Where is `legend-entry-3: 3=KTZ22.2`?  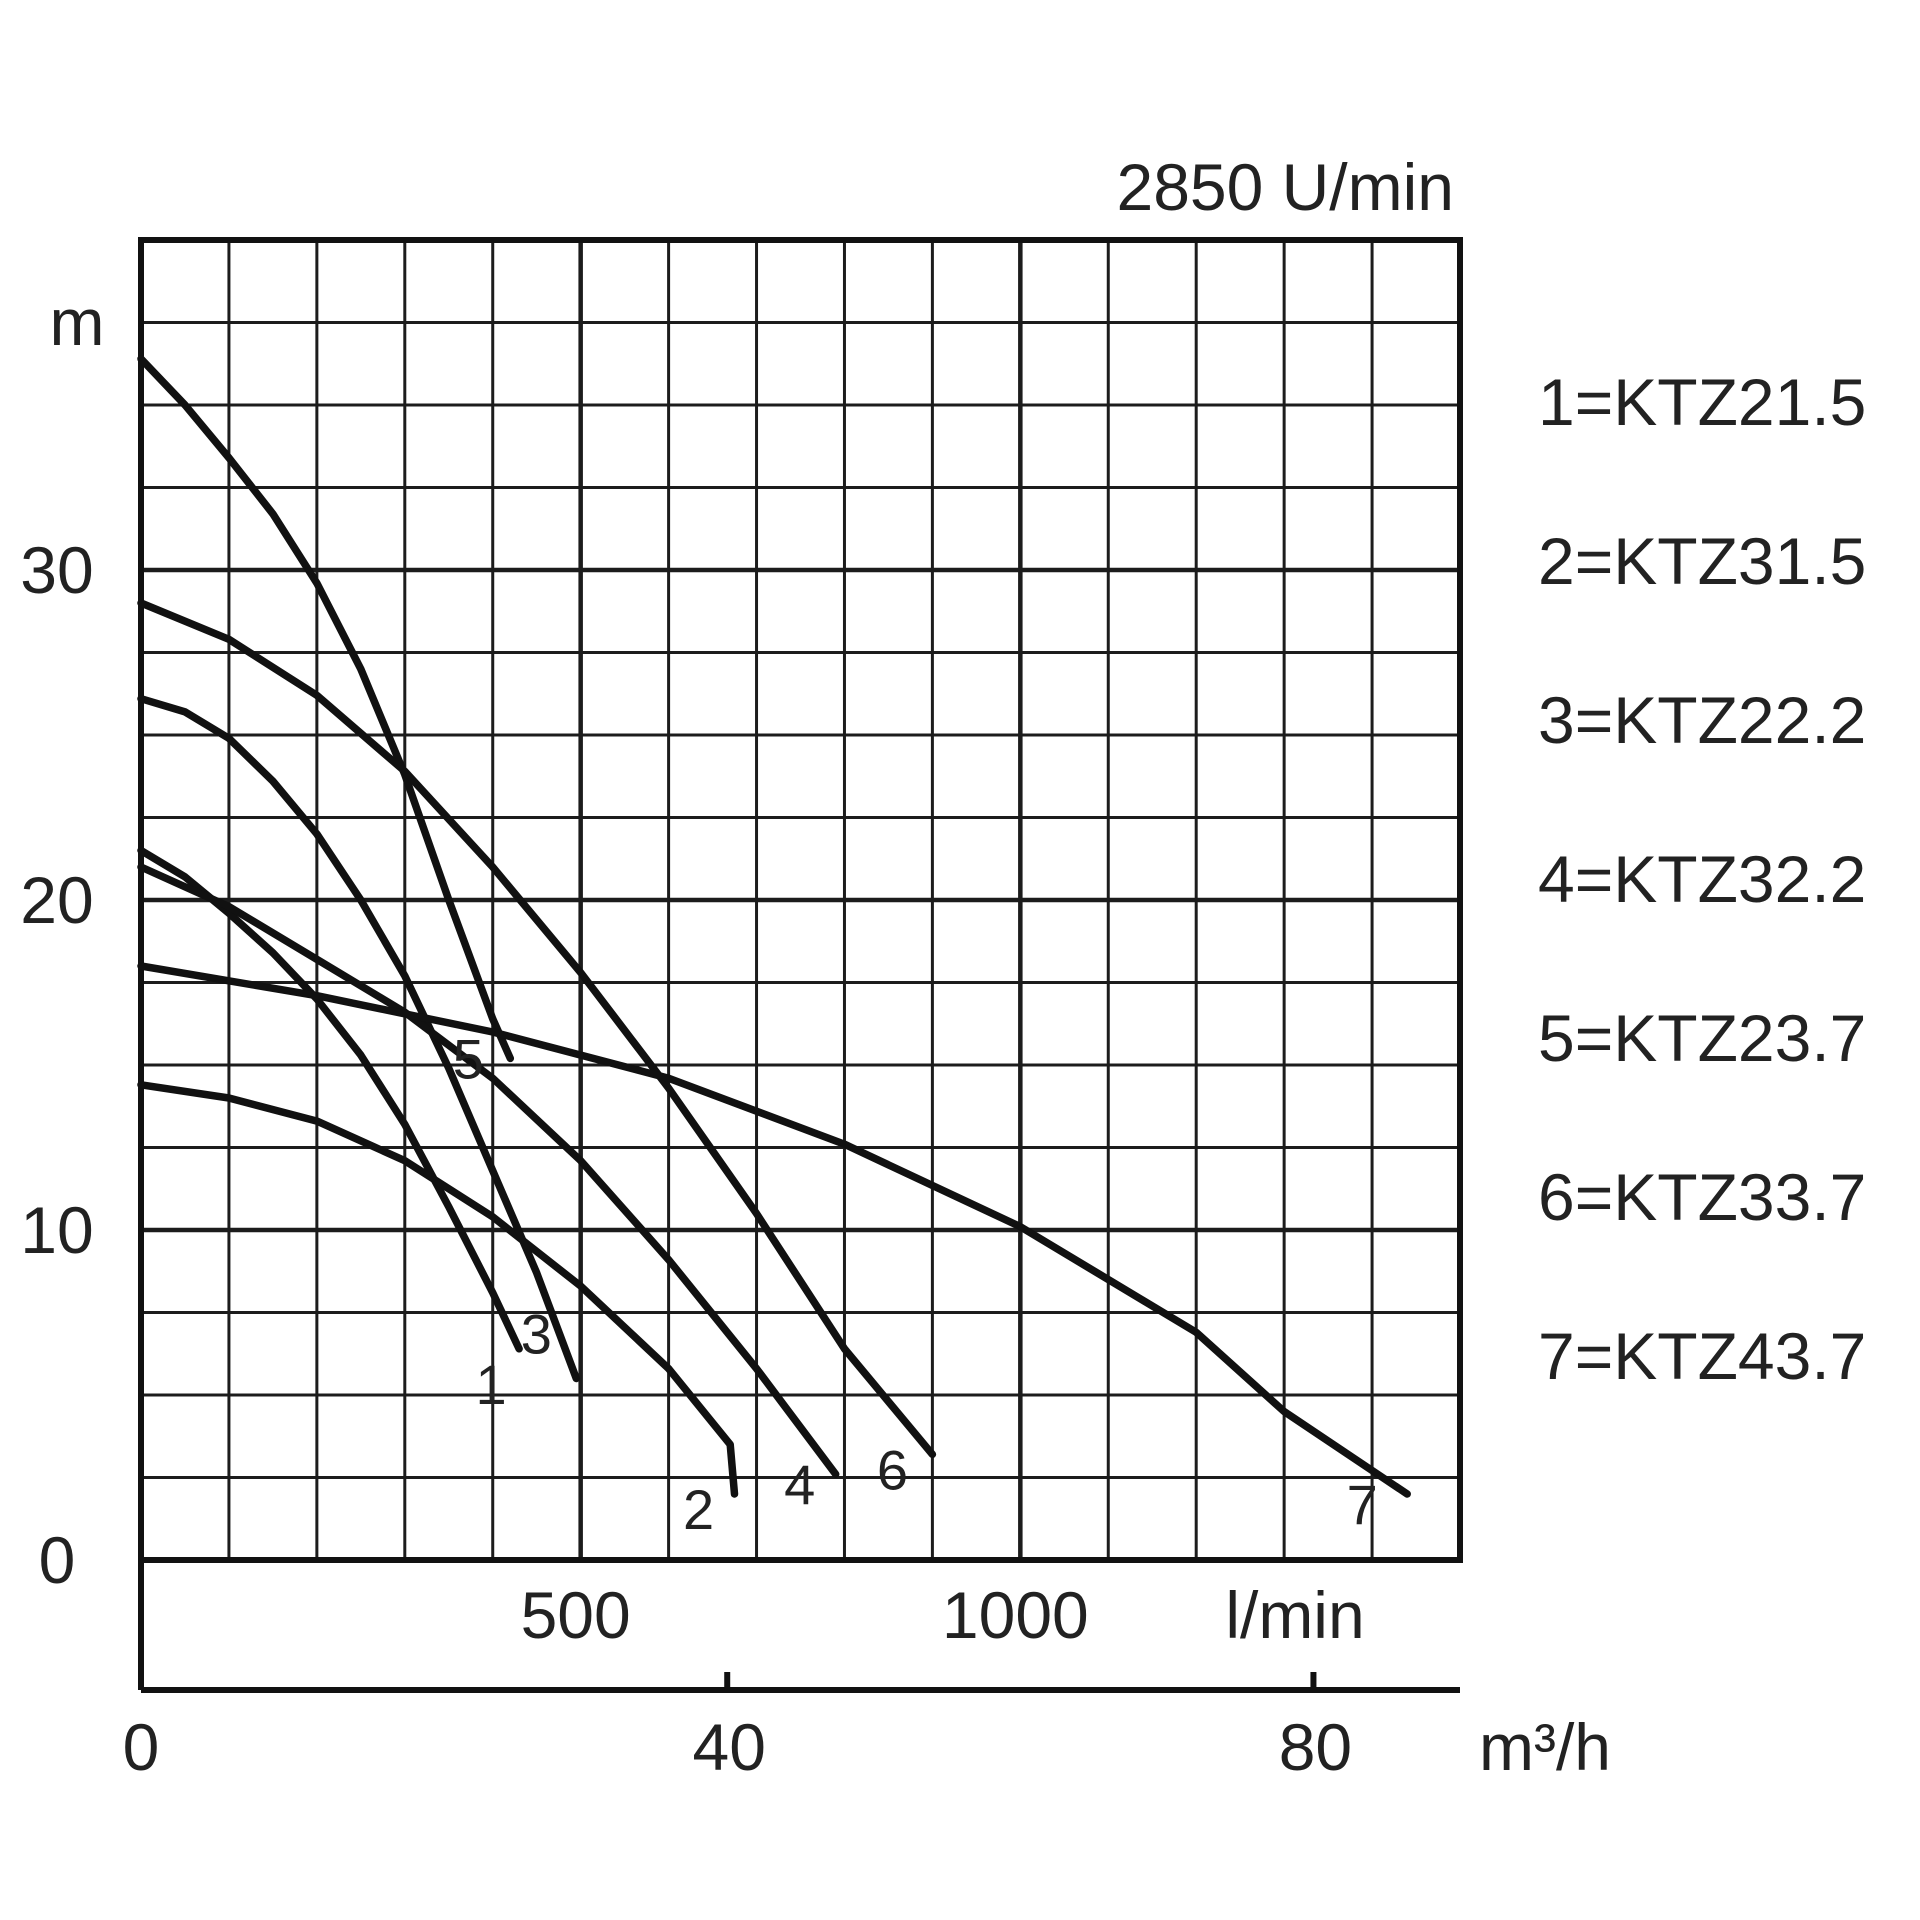 legend-entry-3: 3=KTZ22.2 is located at coordinates (1702, 720).